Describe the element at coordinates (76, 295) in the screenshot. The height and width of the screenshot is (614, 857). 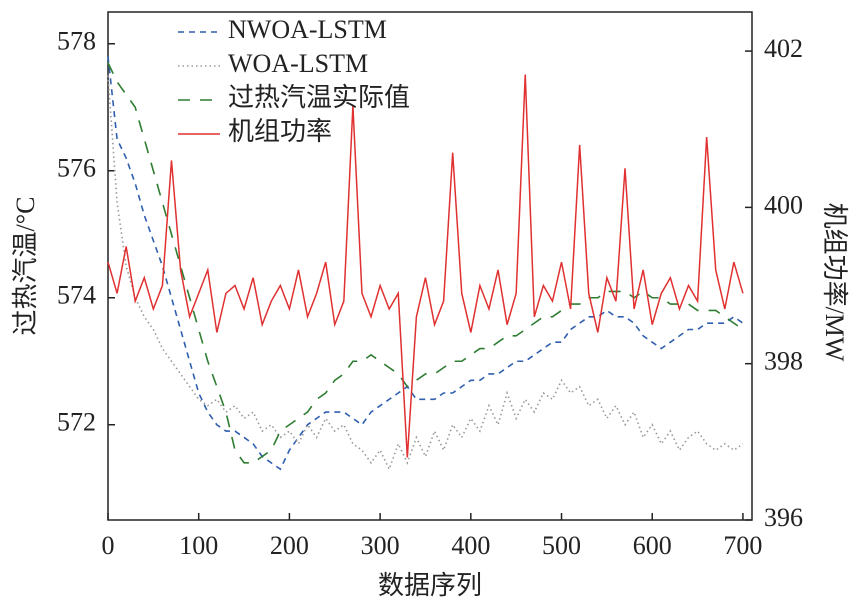
I see `y-tick-label: 574` at that location.